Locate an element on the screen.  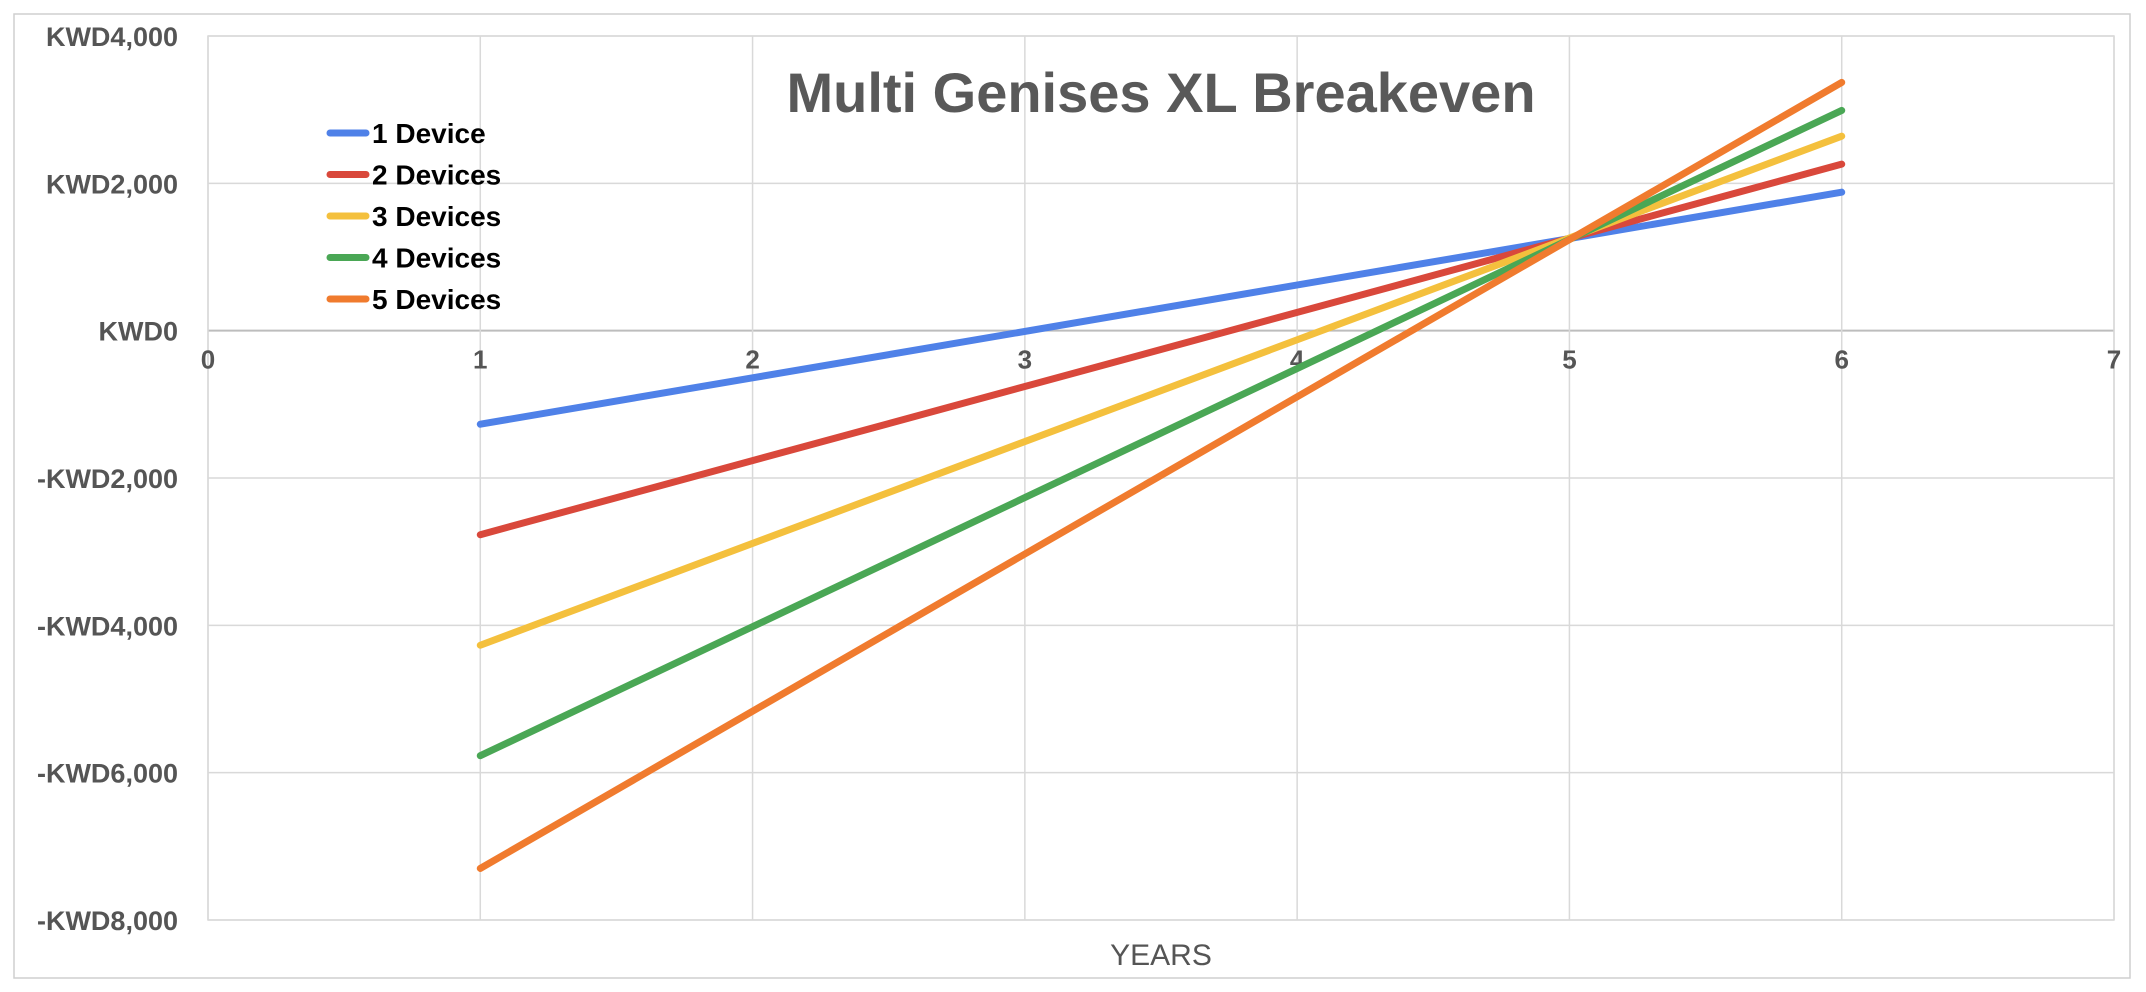
y-tick-label: KWD4,000 is located at coordinates (112, 37).